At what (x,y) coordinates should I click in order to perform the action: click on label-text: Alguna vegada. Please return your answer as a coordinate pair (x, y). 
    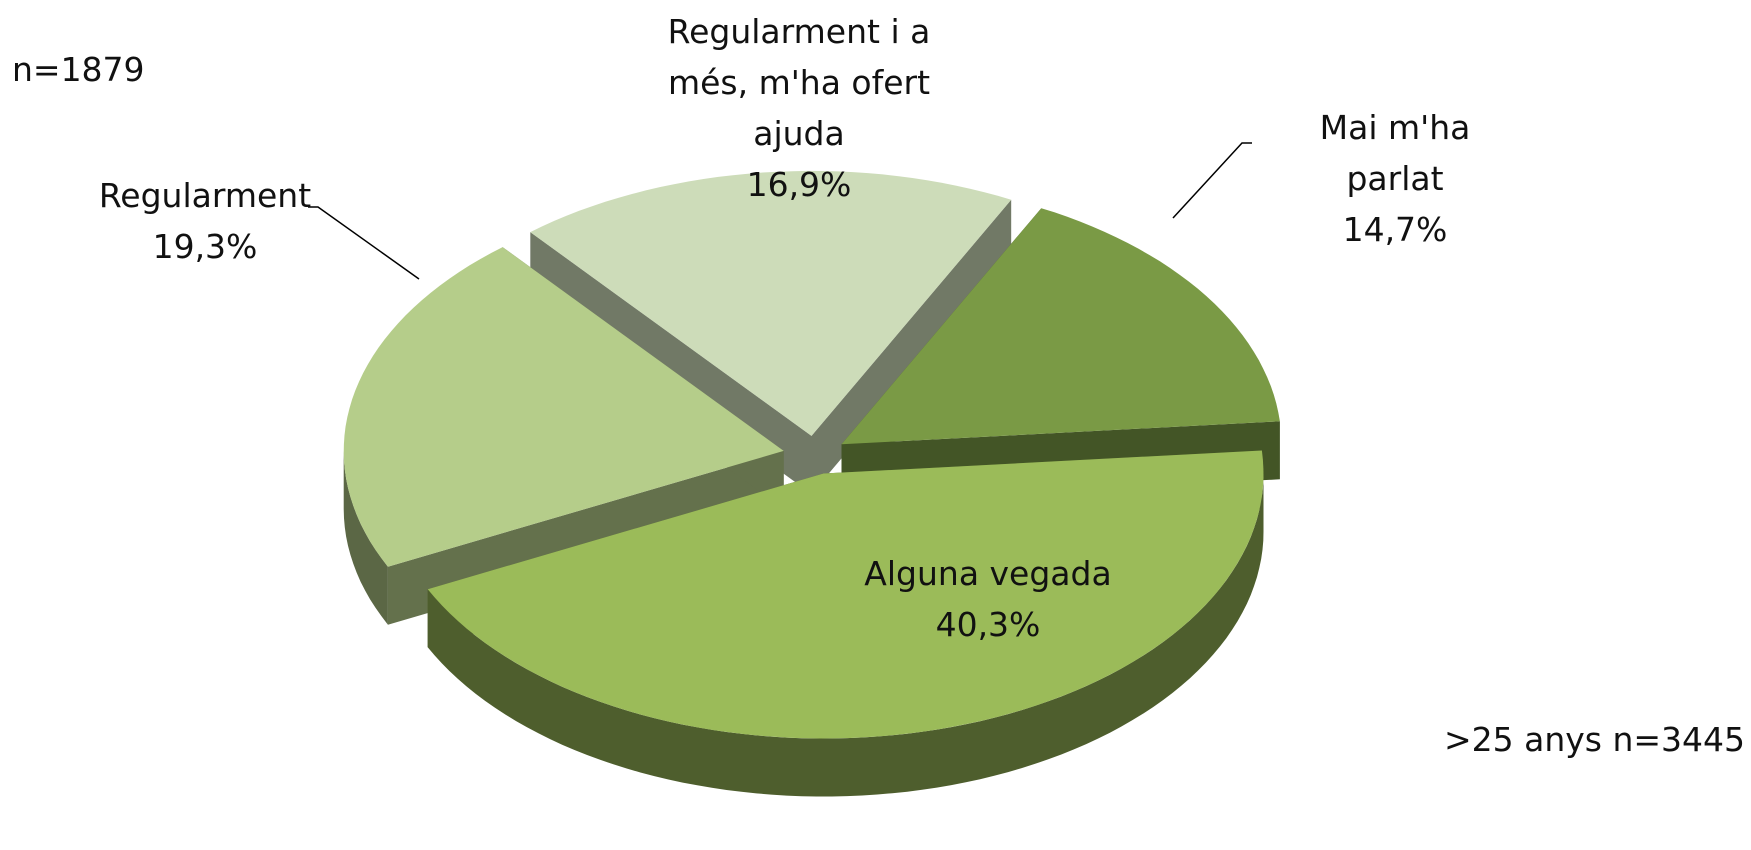
    Looking at the image, I should click on (988, 573).